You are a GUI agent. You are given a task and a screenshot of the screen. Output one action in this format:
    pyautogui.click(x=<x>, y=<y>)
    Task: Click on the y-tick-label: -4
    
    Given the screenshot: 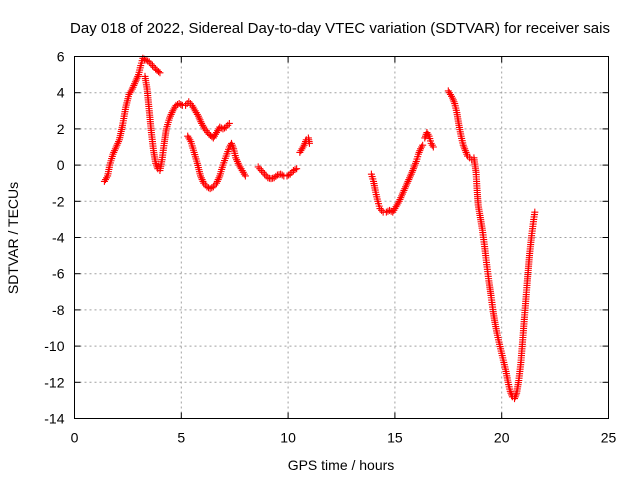 What is the action you would take?
    pyautogui.click(x=58, y=238)
    